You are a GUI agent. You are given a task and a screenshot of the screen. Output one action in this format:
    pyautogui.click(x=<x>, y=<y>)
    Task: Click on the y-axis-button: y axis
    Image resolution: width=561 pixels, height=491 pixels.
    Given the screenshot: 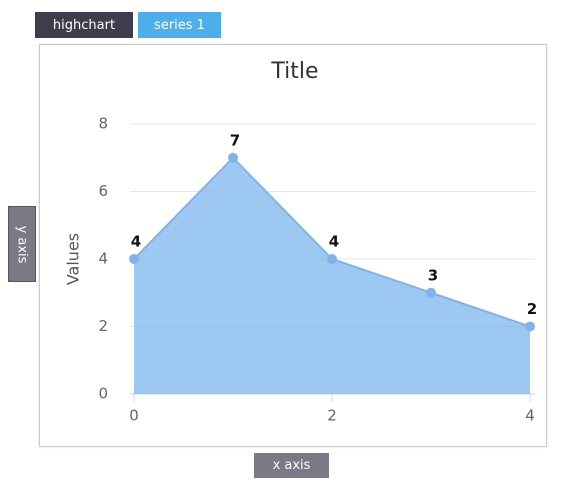 What is the action you would take?
    pyautogui.click(x=22, y=244)
    